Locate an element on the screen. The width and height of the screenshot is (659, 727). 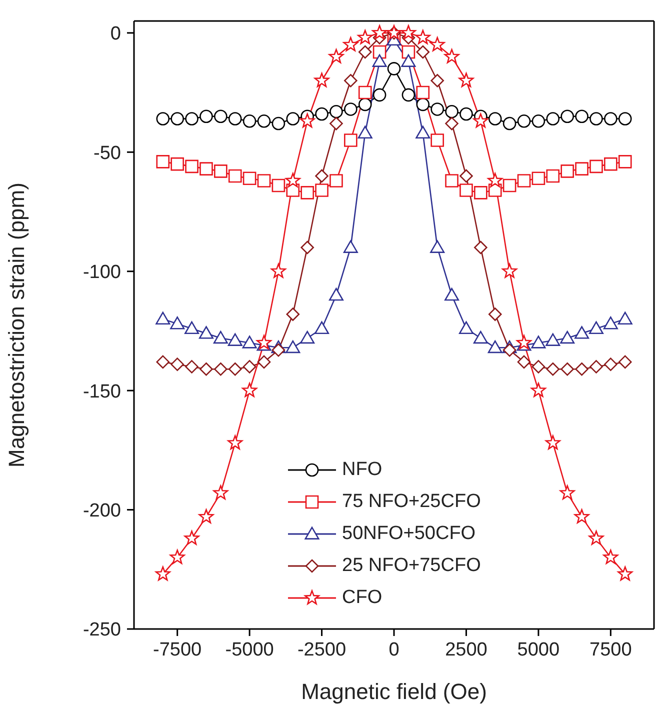
y-tick-label: -100 is located at coordinates (101, 273).